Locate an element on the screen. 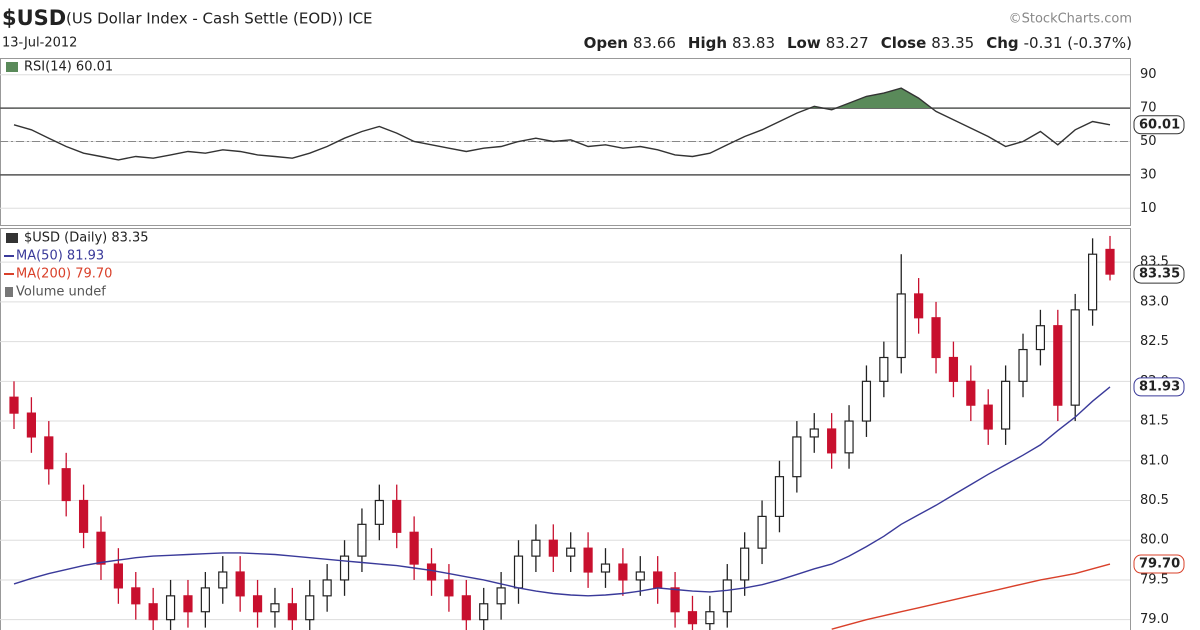  y-tick-label: 50 is located at coordinates (1148, 141).